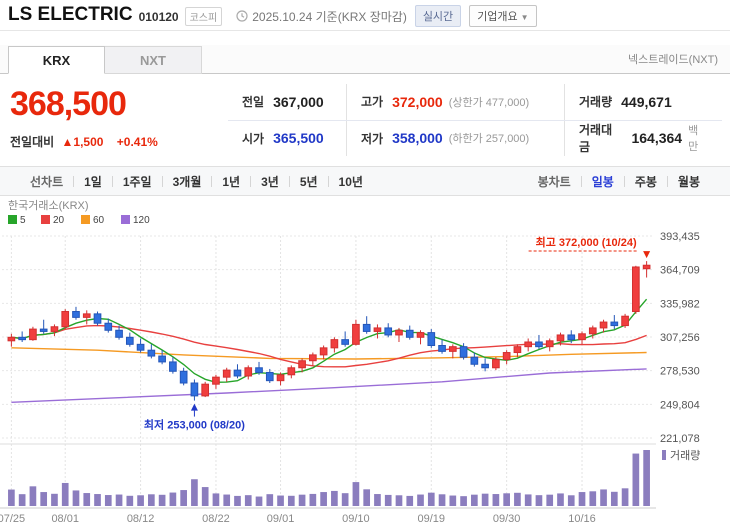 This screenshot has width=730, height=529. What do you see at coordinates (187, 181) in the screenshot?
I see `range-3month: 3개월` at bounding box center [187, 181].